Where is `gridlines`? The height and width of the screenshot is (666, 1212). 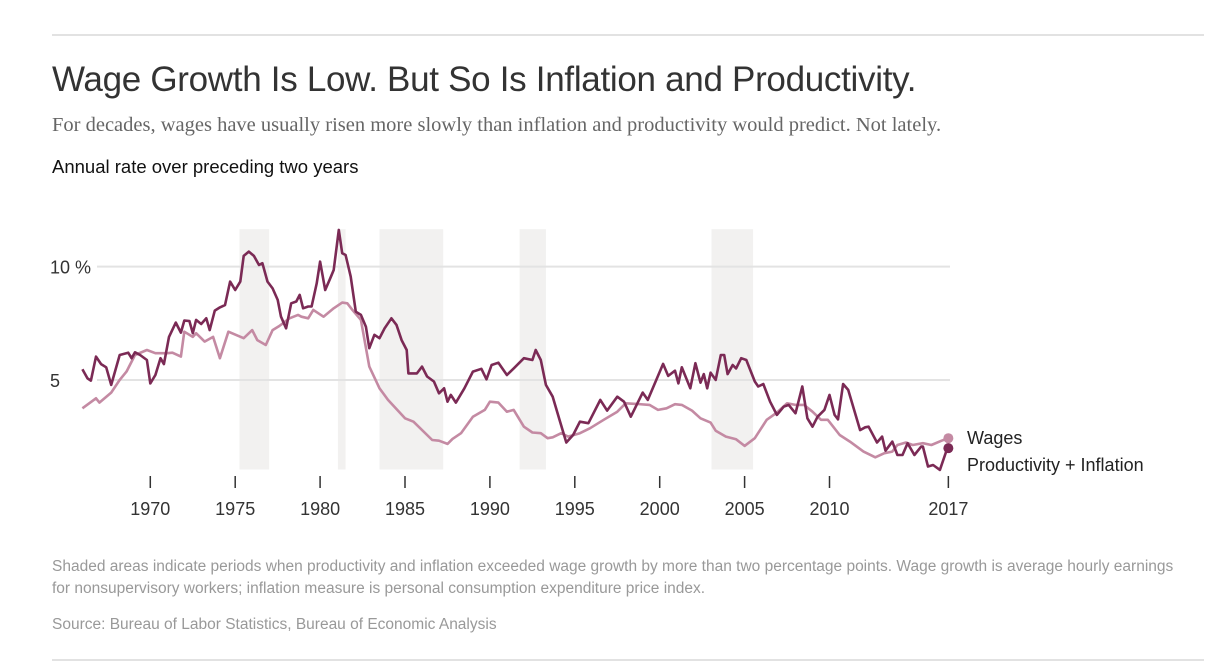 gridlines is located at coordinates (523, 323).